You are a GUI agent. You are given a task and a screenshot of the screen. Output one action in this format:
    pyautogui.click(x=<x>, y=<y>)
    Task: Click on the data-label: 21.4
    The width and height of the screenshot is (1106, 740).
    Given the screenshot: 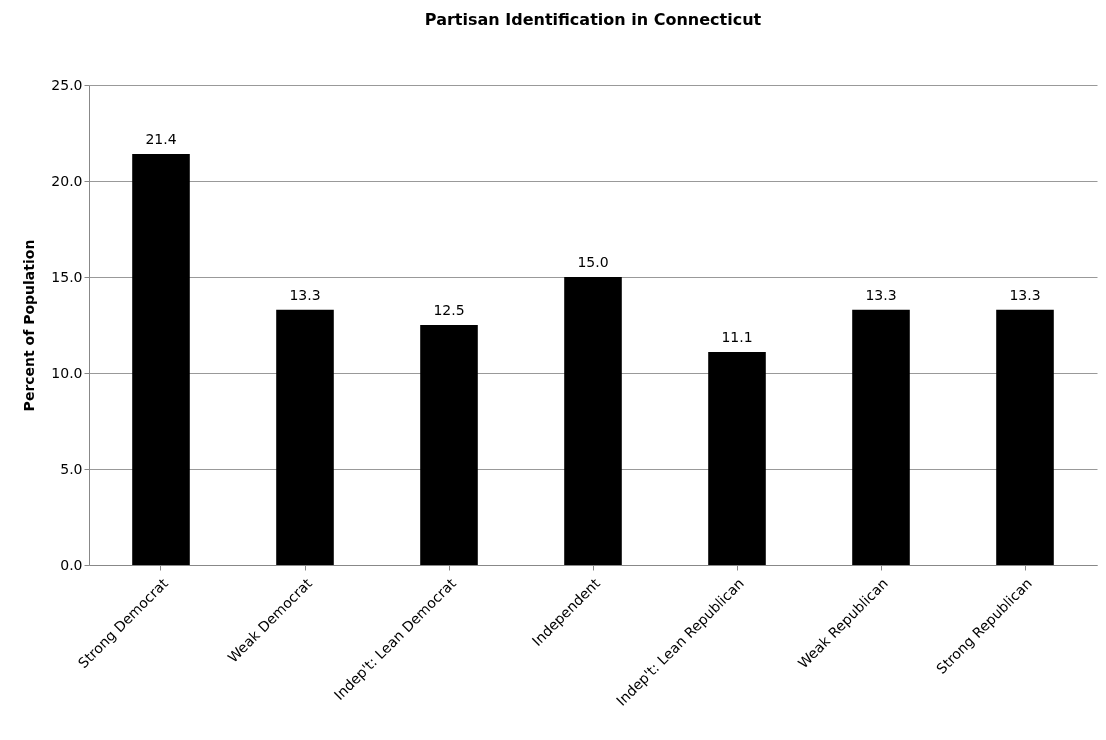 What is the action you would take?
    pyautogui.click(x=161, y=139)
    